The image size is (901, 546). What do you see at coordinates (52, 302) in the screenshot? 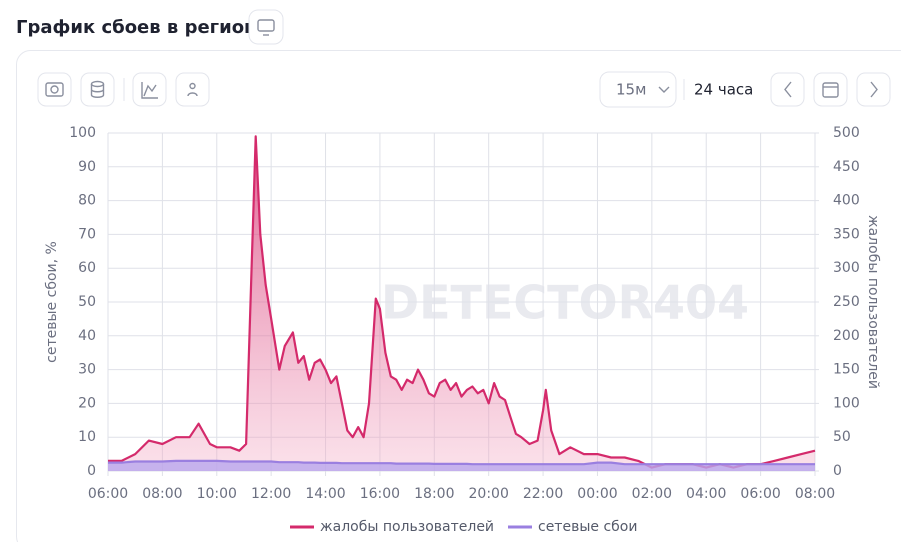
I see `y-axis-label: сетевые сбои, %` at bounding box center [52, 302].